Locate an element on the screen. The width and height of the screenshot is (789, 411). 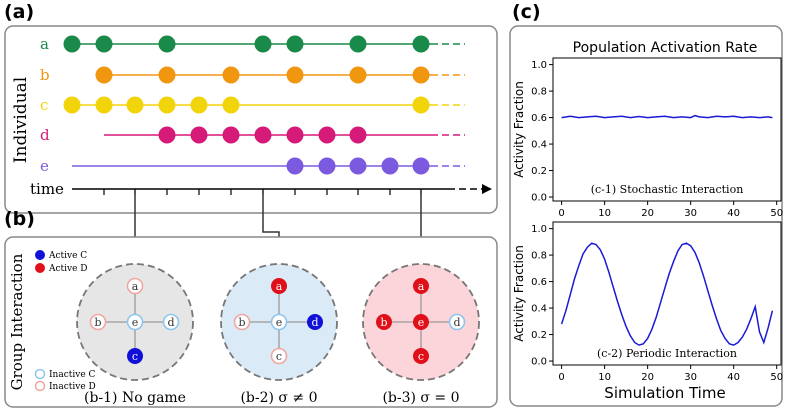
panel-b-label: (b) is located at coordinates (19, 219).